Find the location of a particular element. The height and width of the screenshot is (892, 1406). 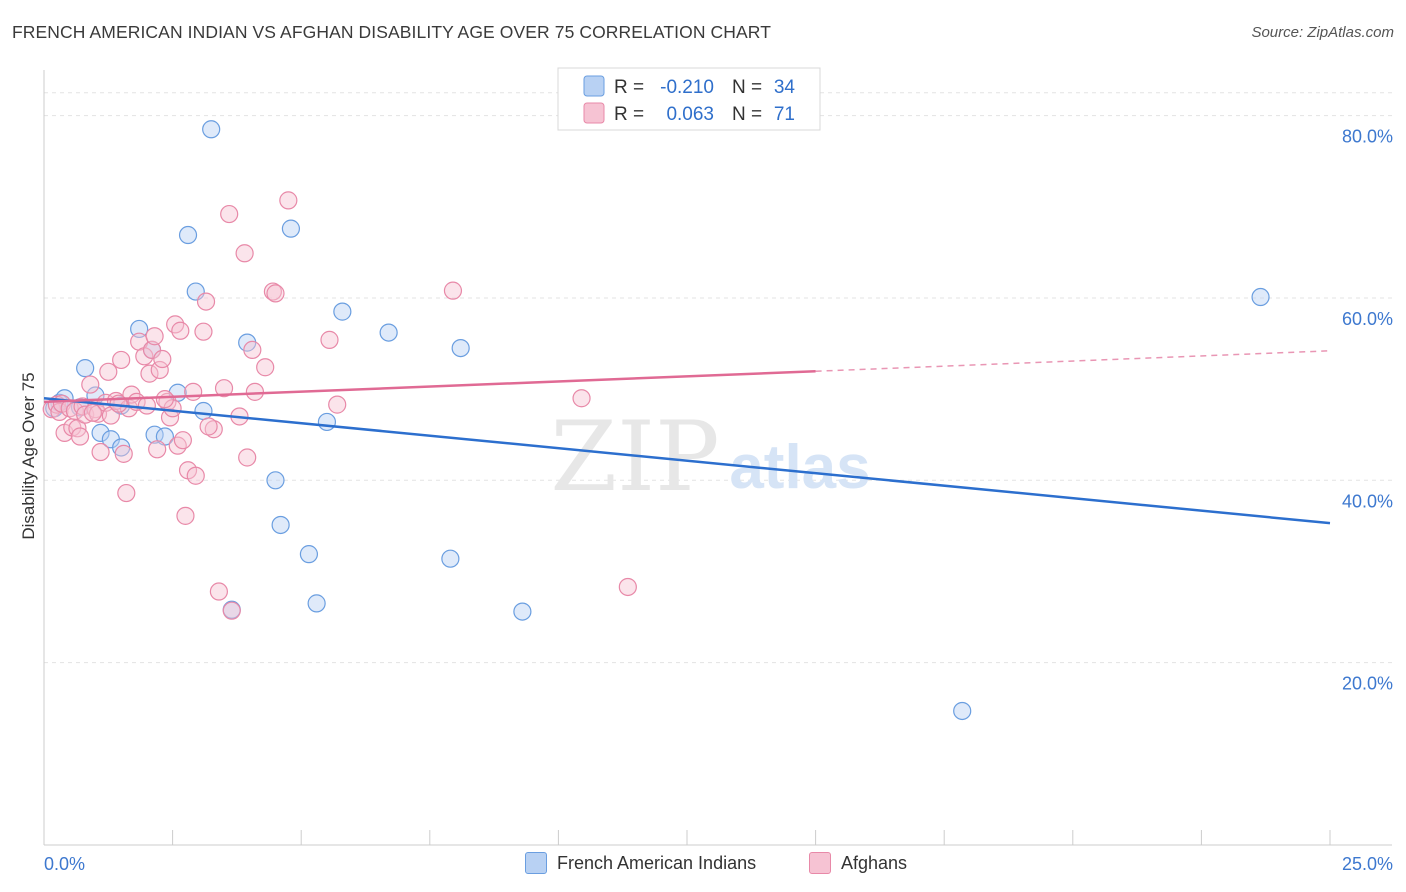

stats-n-value-2: 71 is located at coordinates (784, 114).